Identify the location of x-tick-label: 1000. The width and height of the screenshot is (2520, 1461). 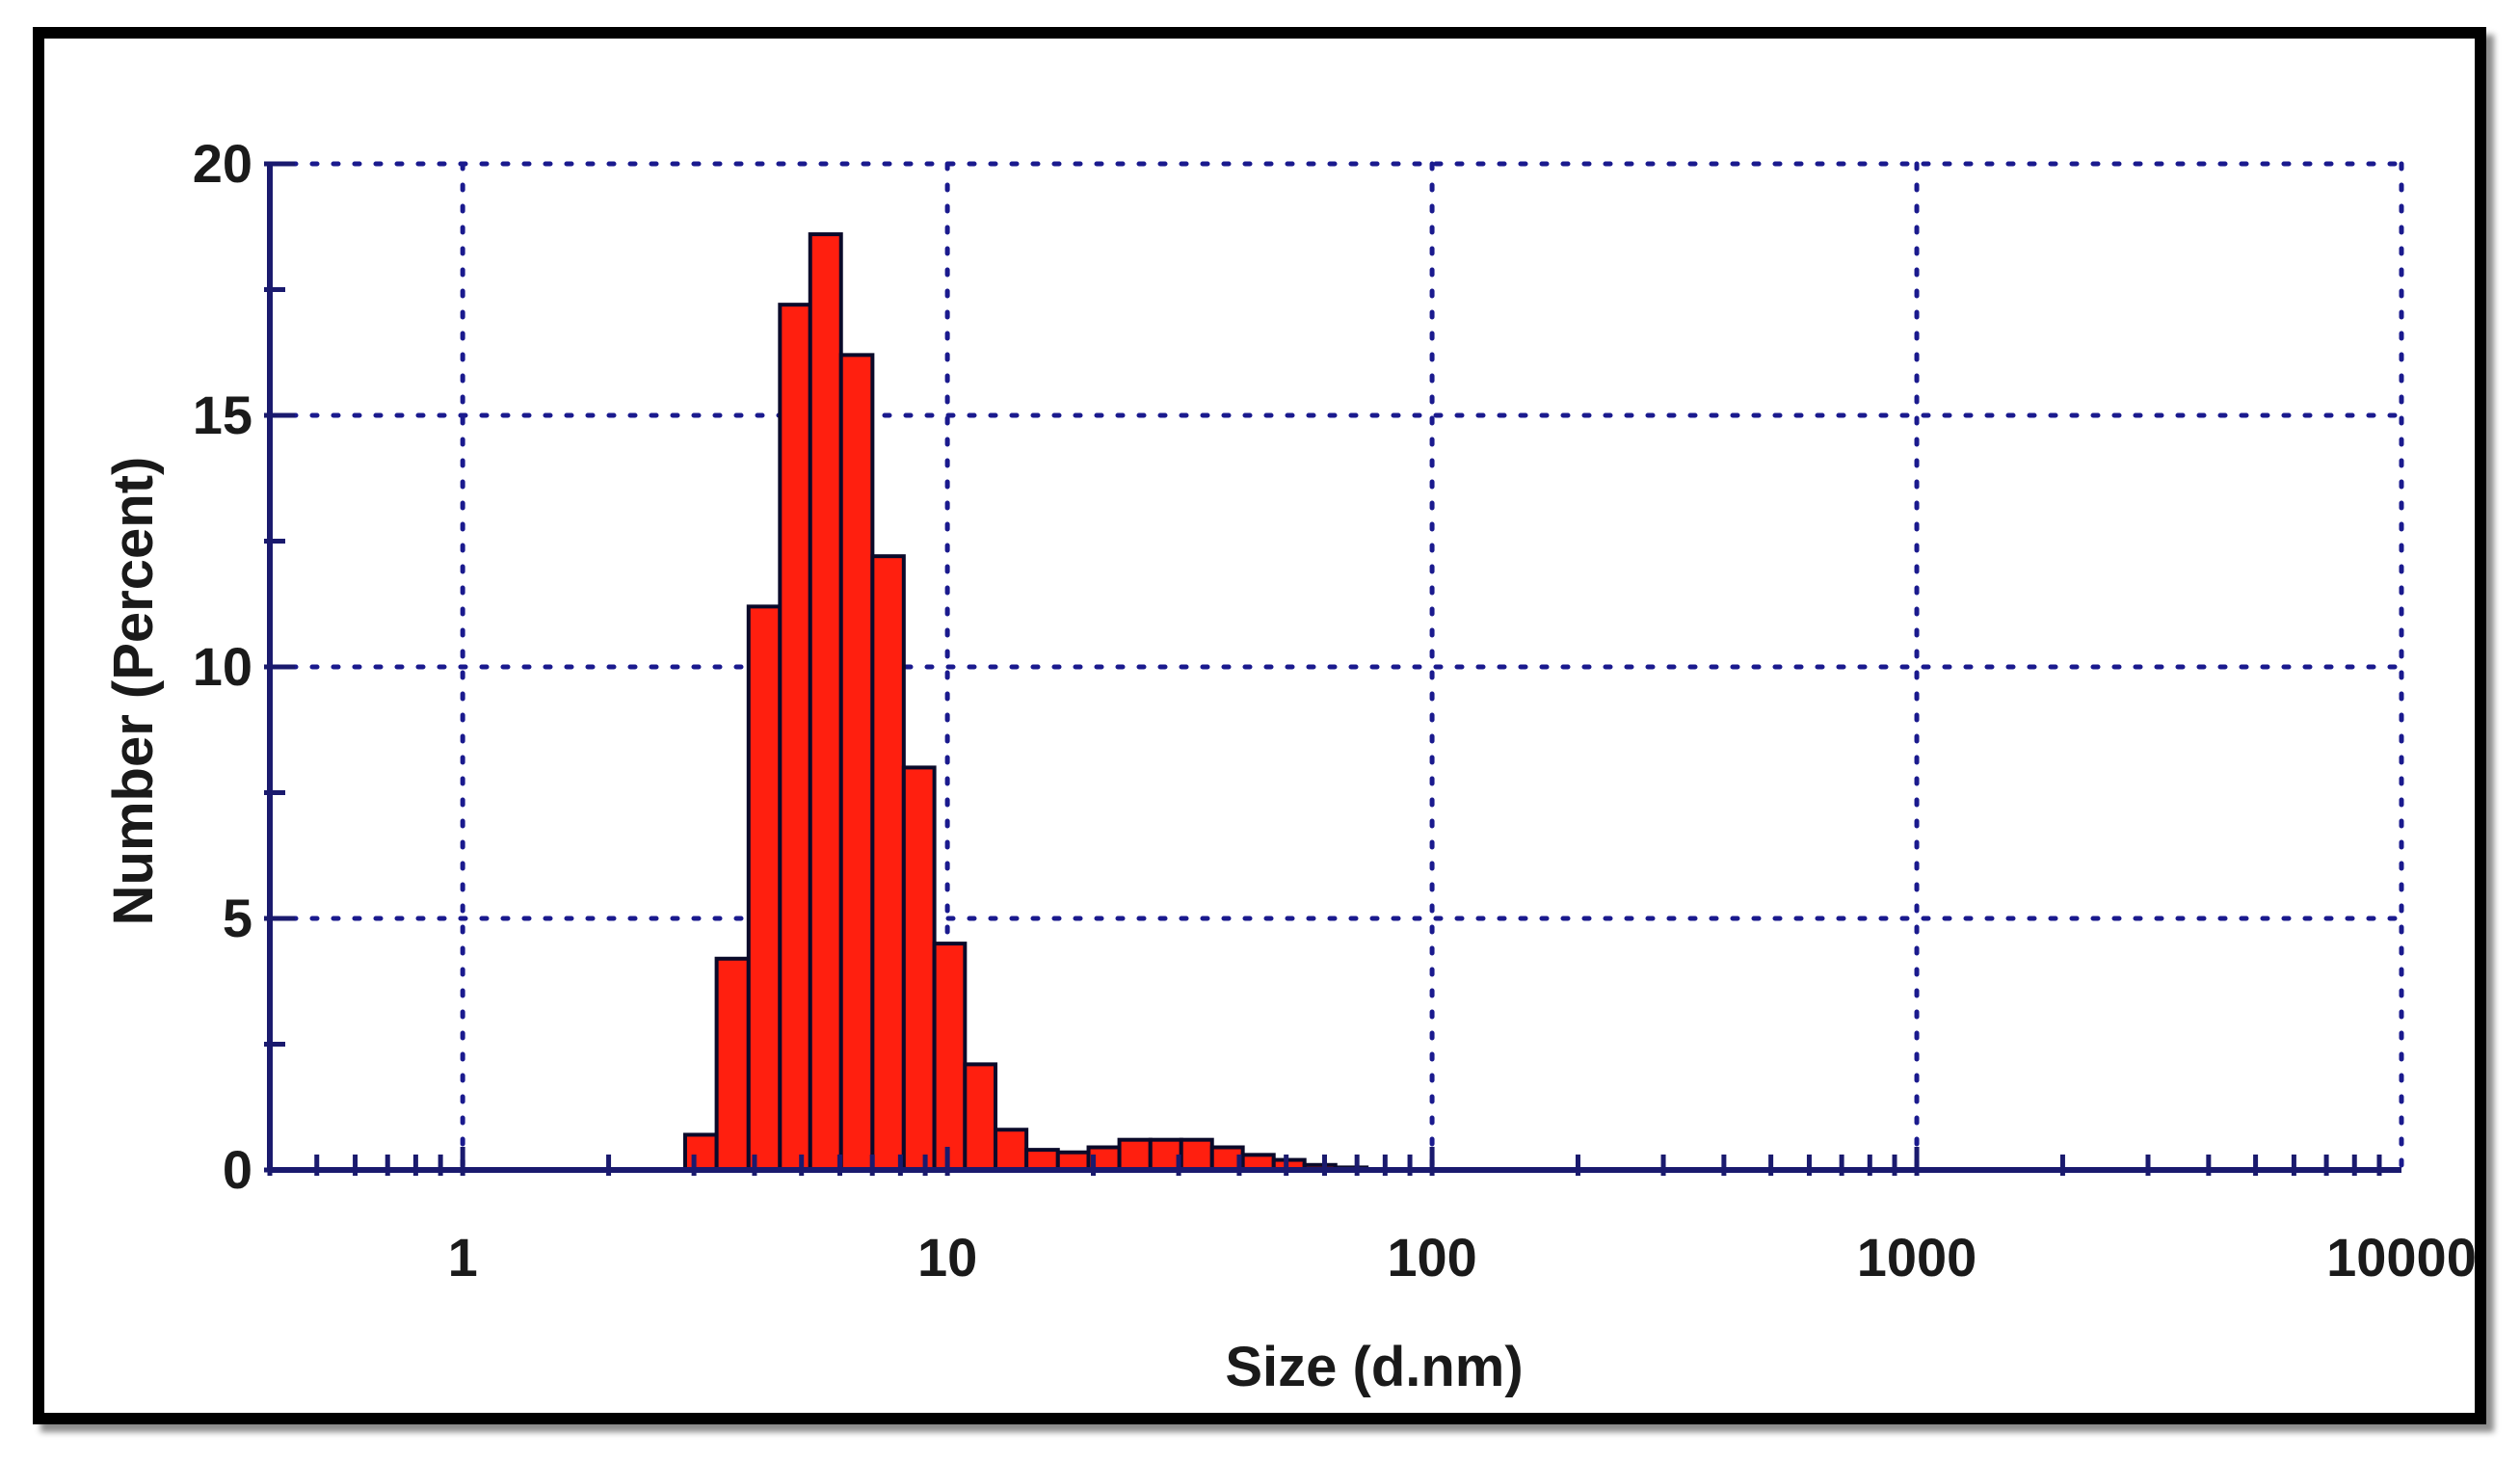
(1917, 1257).